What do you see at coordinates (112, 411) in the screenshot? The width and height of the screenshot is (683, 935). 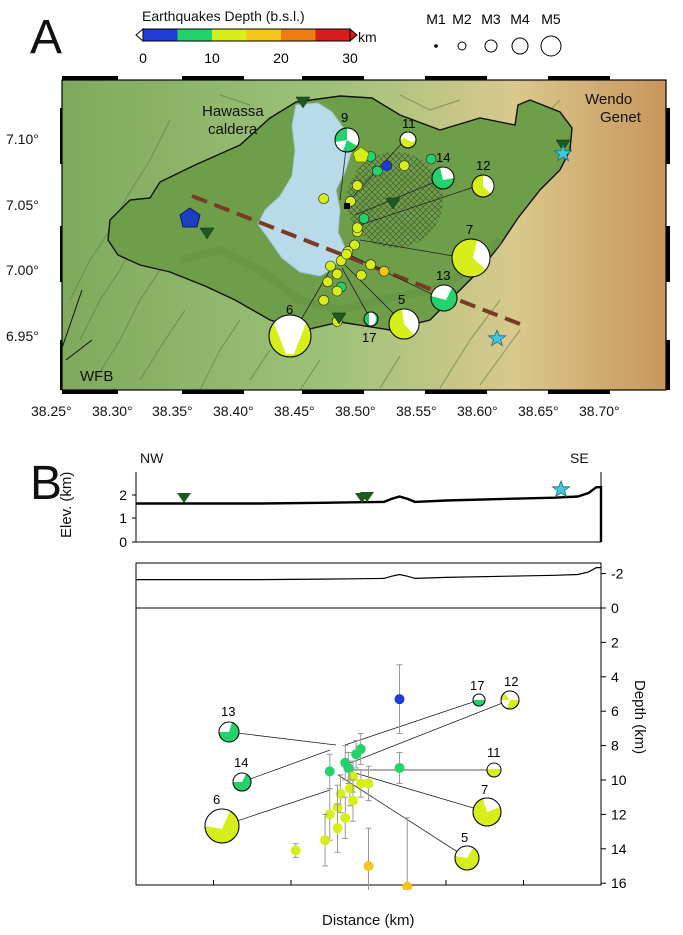 I see `map-x-tick-1: 38.30°` at bounding box center [112, 411].